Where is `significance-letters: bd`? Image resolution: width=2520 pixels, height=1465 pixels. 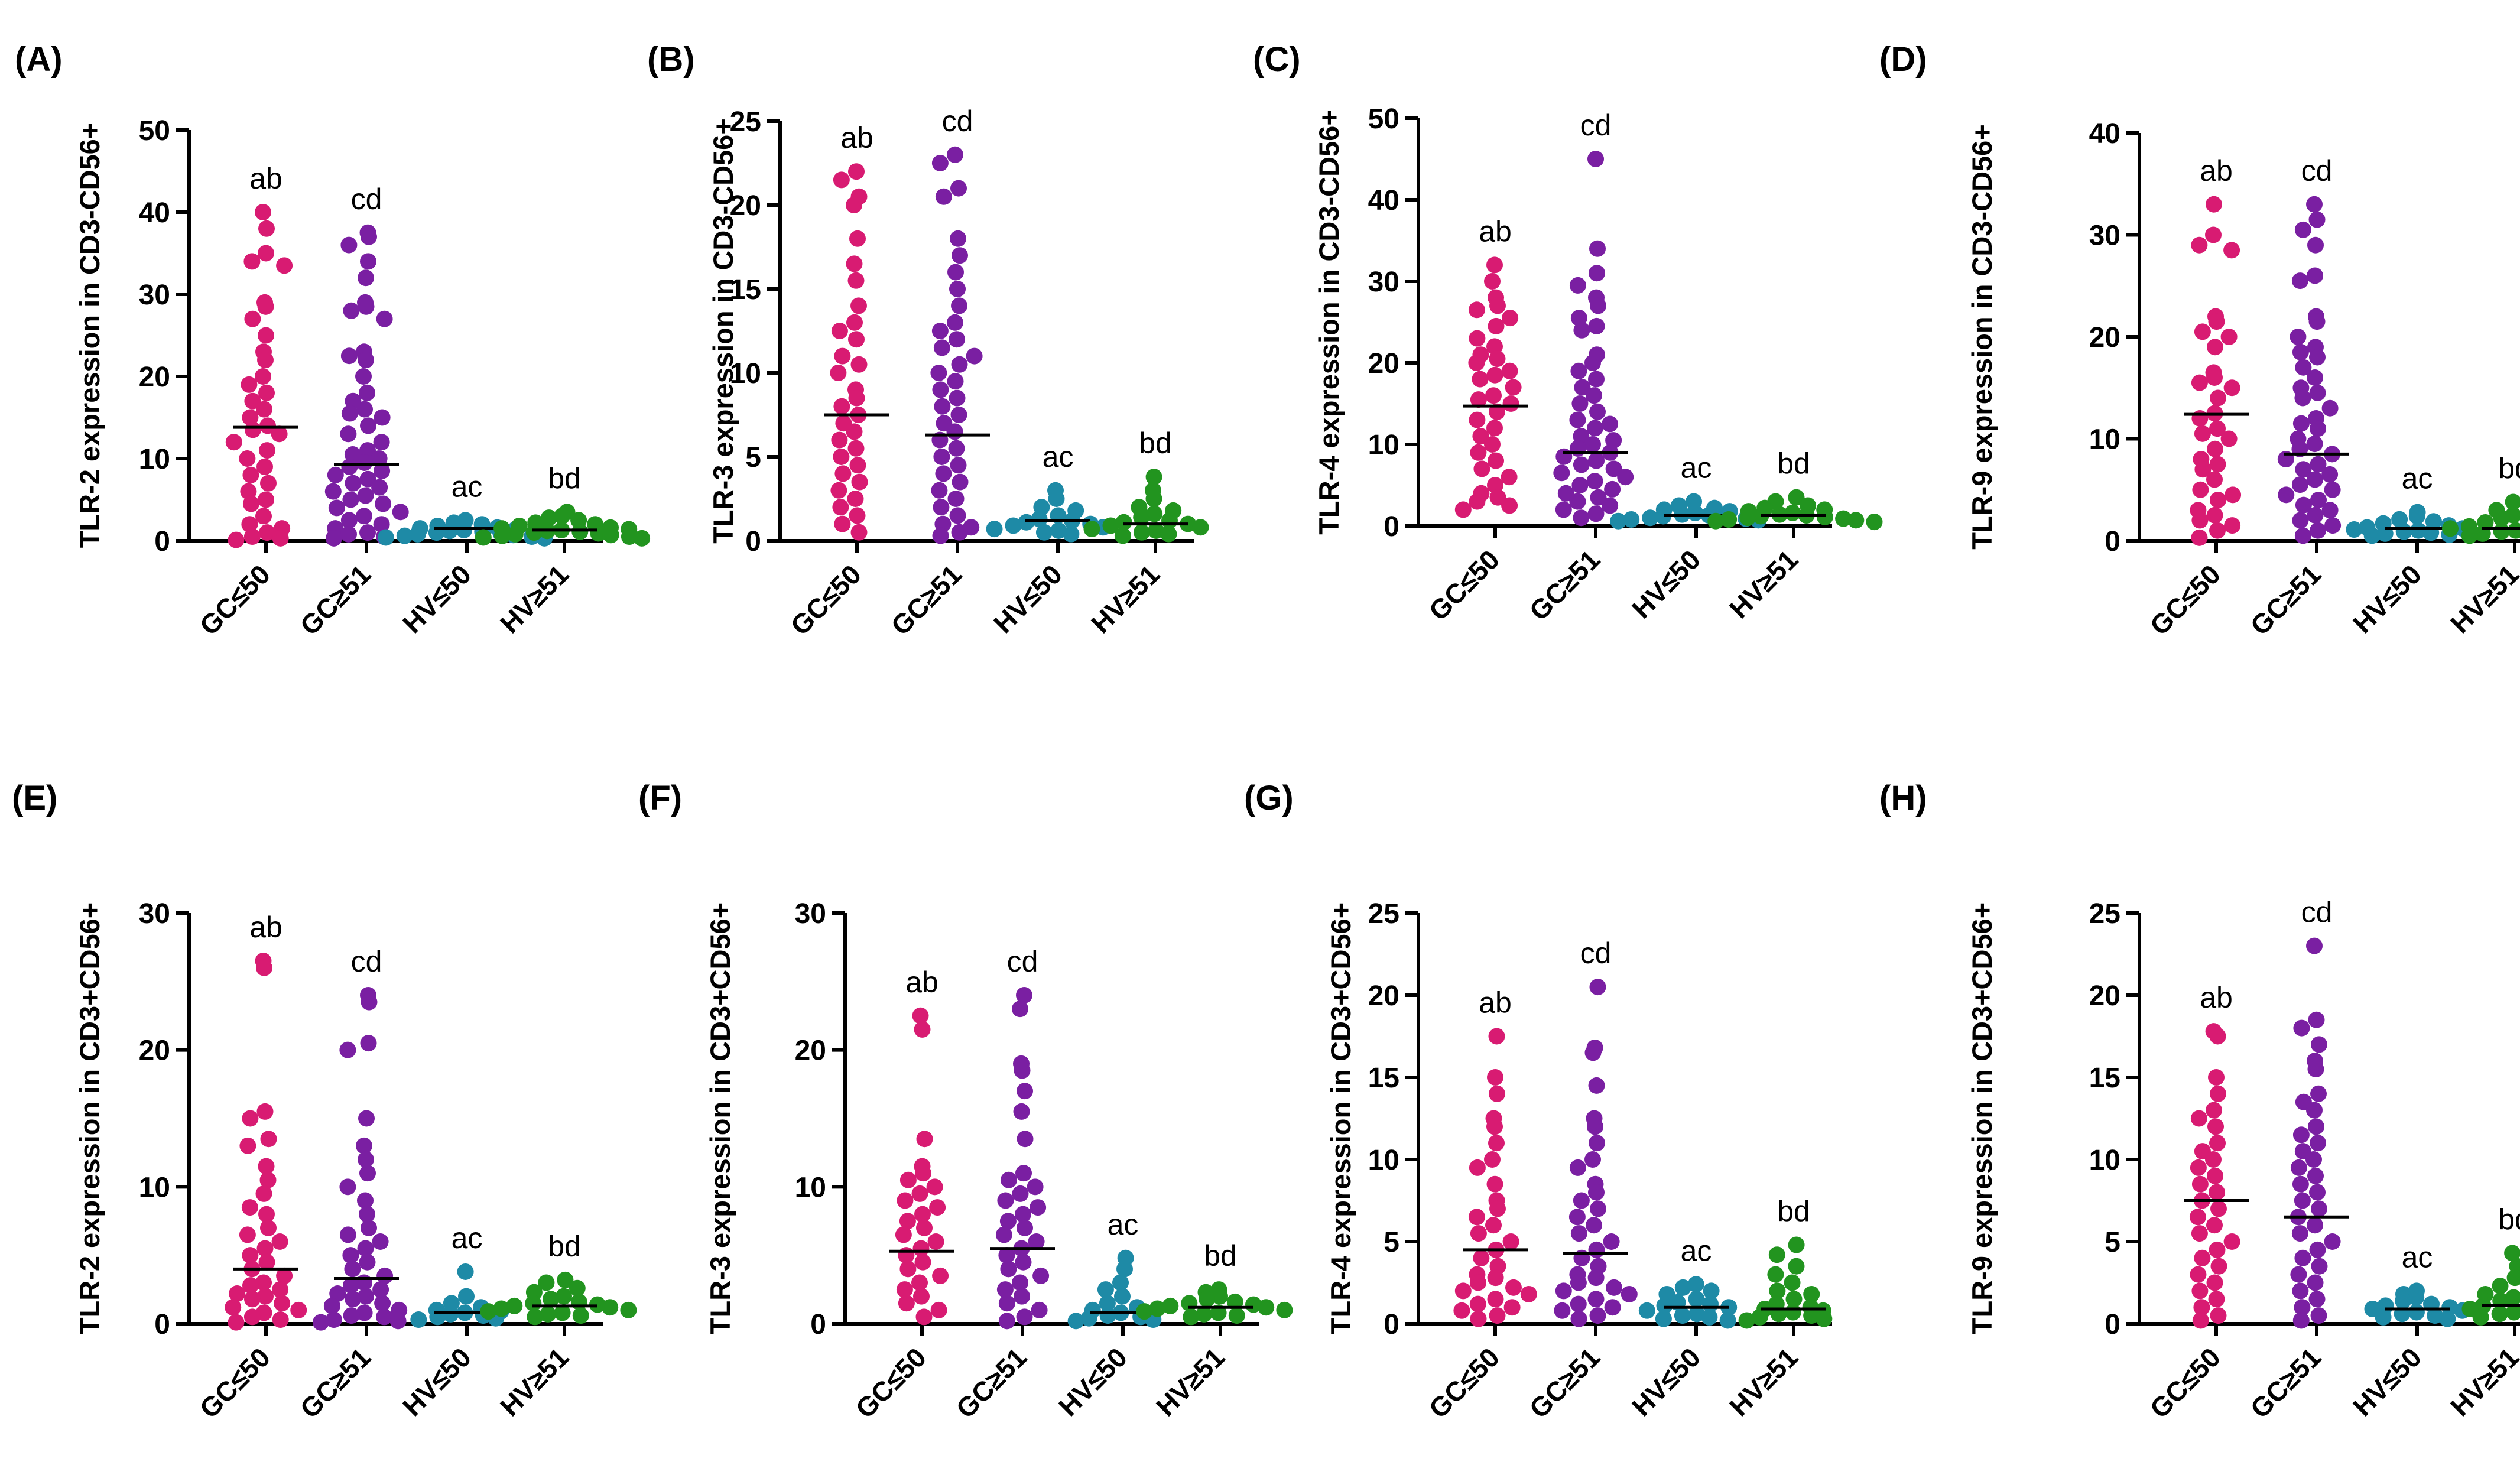 significance-letters: bd is located at coordinates (564, 478).